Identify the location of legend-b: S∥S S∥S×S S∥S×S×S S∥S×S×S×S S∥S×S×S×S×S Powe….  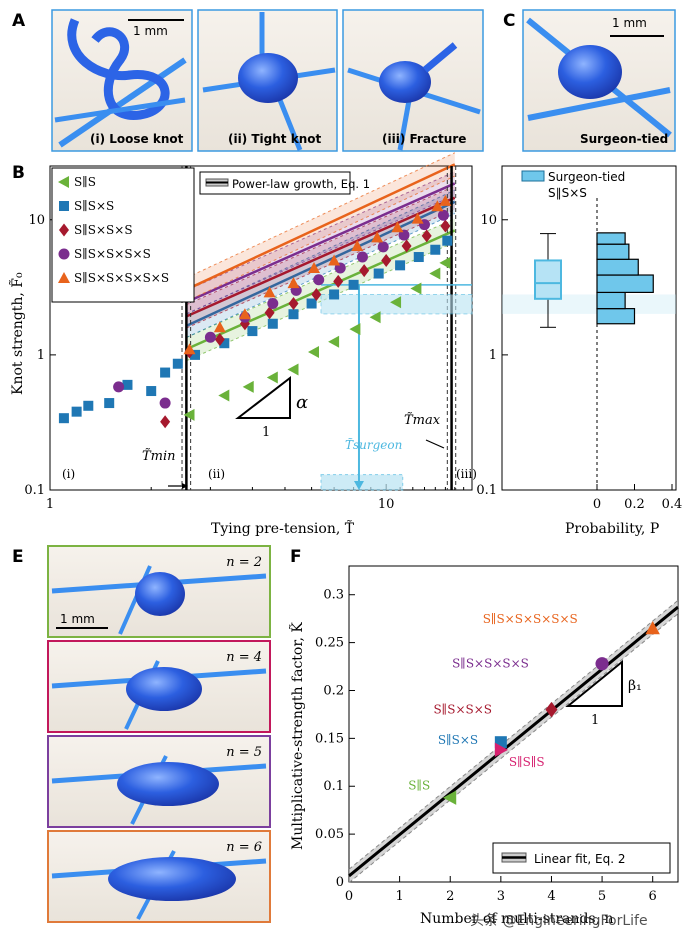
(210, 235).